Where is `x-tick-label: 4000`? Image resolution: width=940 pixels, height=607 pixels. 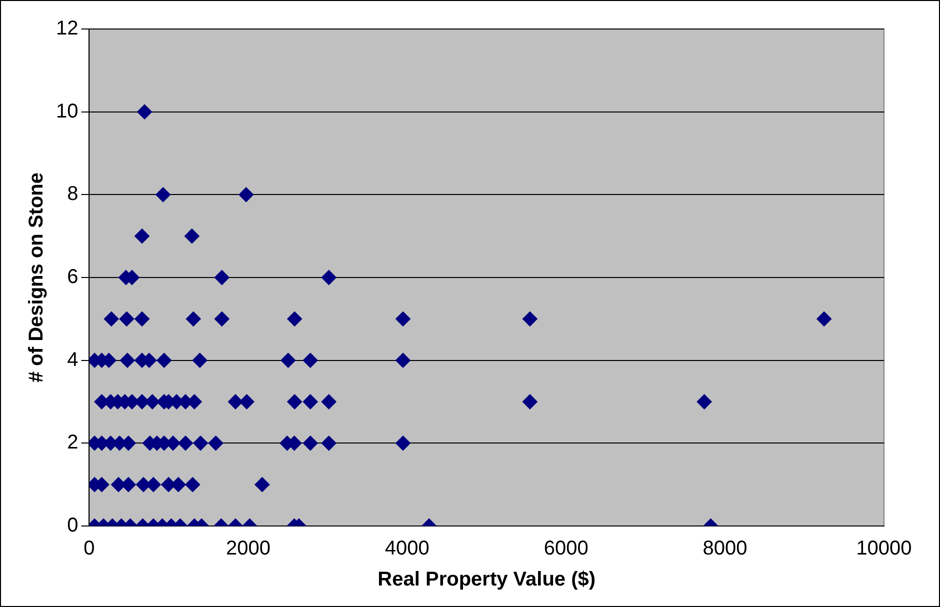
x-tick-label: 4000 is located at coordinates (407, 549).